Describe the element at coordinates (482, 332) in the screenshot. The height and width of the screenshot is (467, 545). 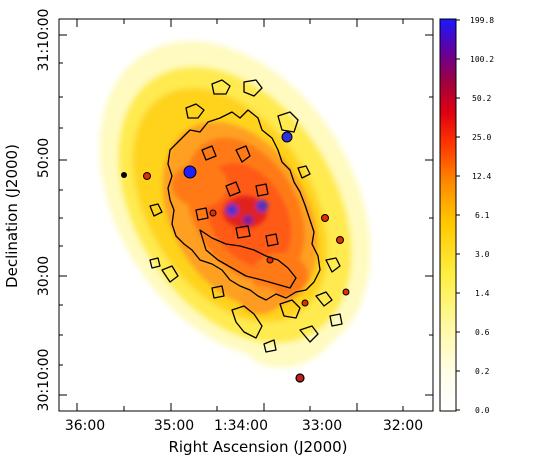
I see `colorbar-tick-label: 0.6` at that location.